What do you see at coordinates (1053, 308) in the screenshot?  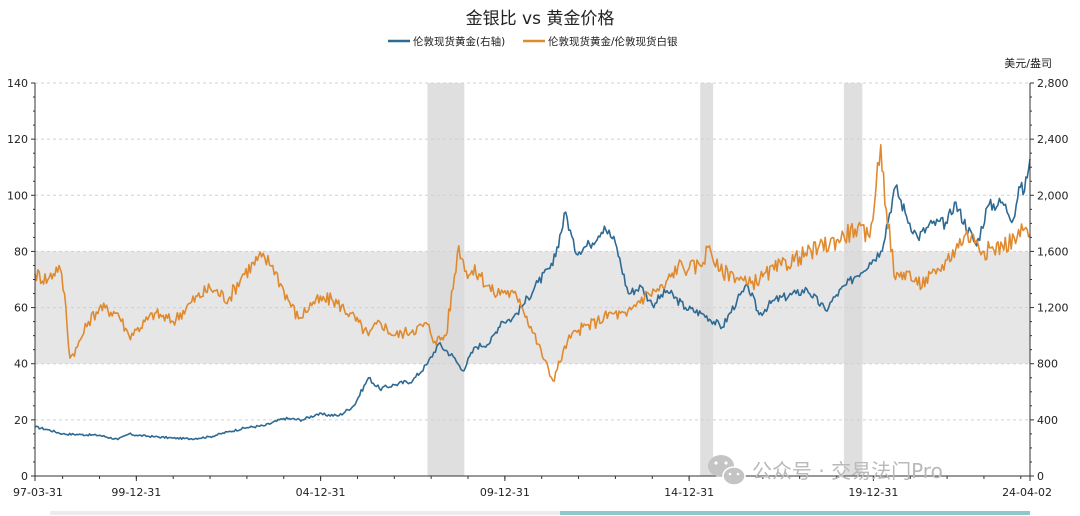 I see `right-tick-label-3: 1,200` at bounding box center [1053, 308].